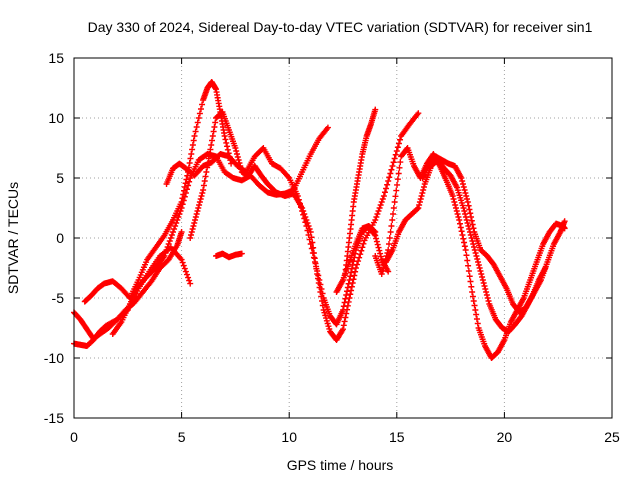  Describe the element at coordinates (56, 58) in the screenshot. I see `y-tick-label: 15` at that location.